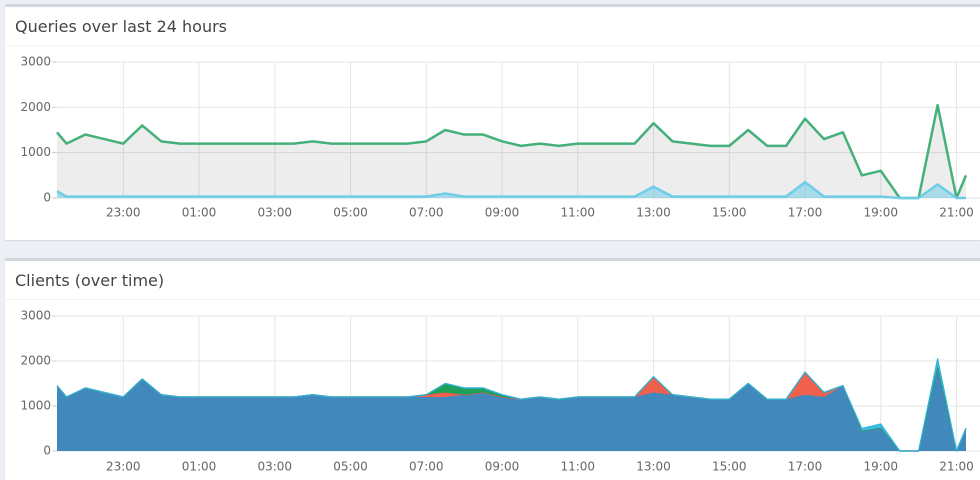 Image resolution: width=980 pixels, height=480 pixels. What do you see at coordinates (511, 190) in the screenshot?
I see `line` at bounding box center [511, 190].